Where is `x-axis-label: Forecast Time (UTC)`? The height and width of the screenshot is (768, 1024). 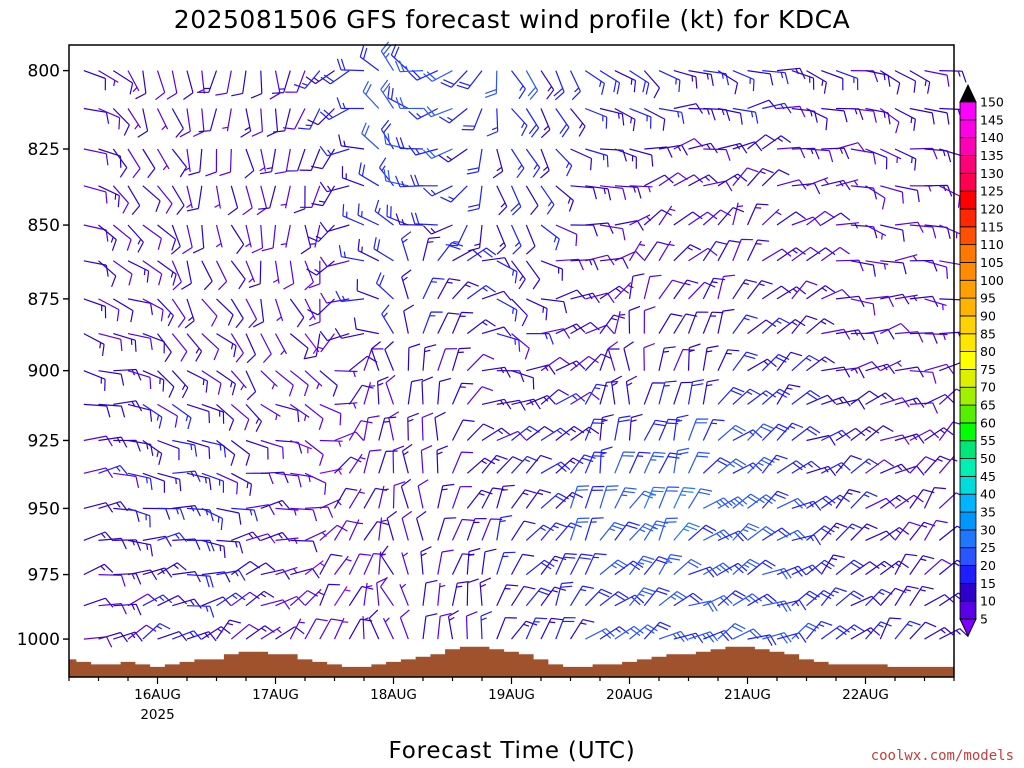
x-axis-label: Forecast Time (UTC) is located at coordinates (512, 751).